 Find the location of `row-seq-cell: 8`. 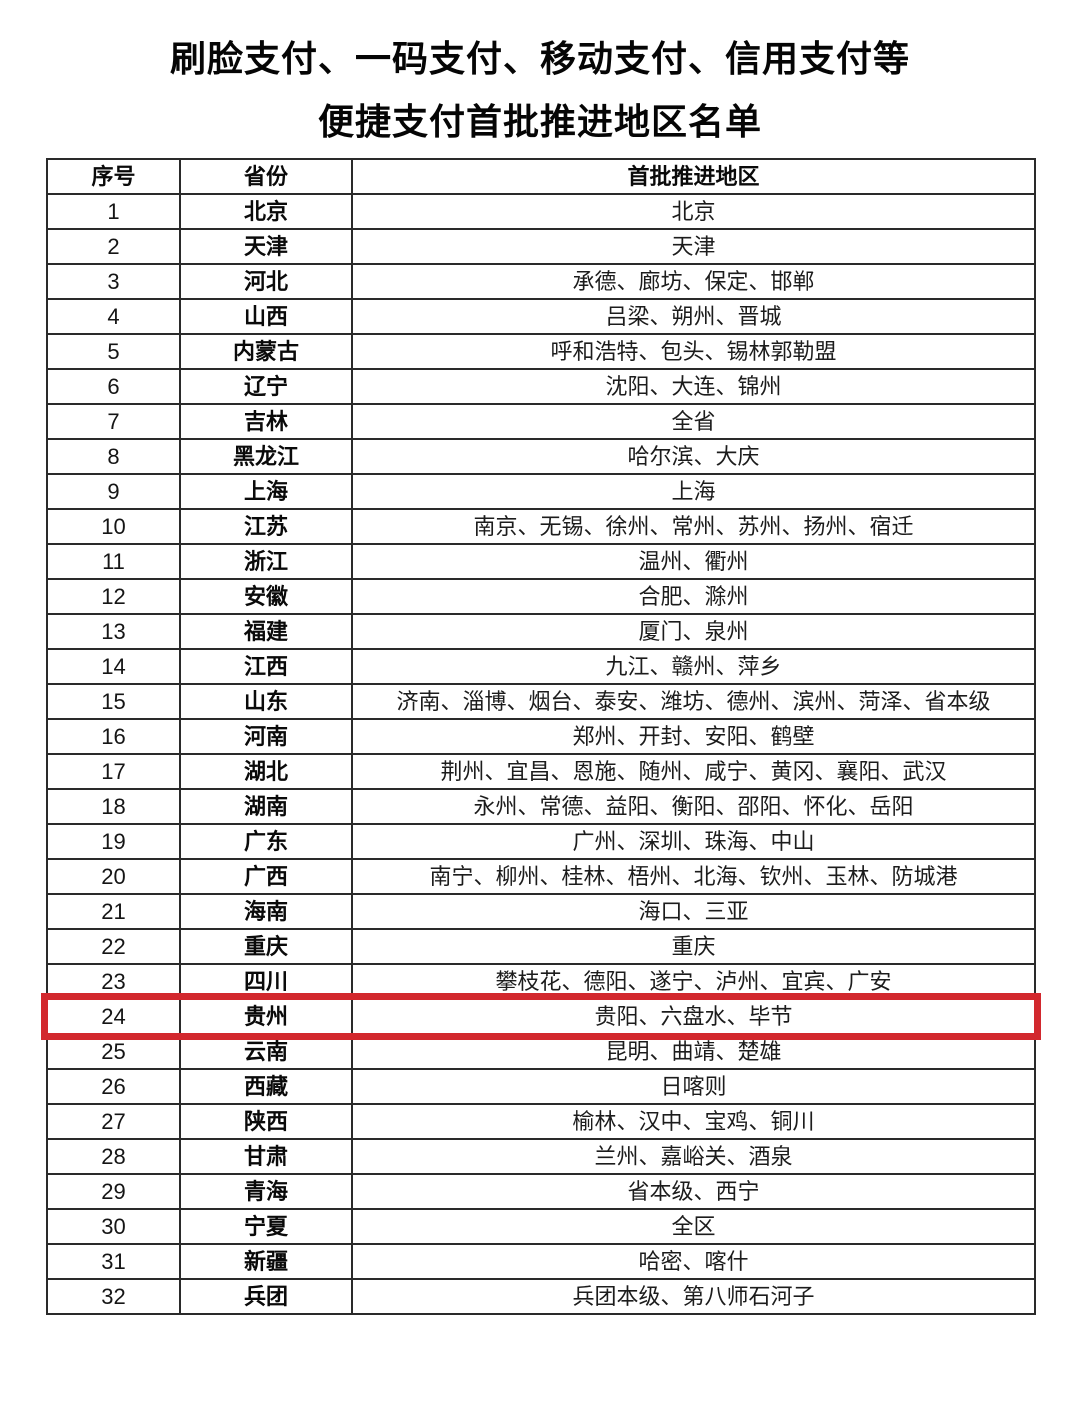

row-seq-cell: 8 is located at coordinates (113, 456).